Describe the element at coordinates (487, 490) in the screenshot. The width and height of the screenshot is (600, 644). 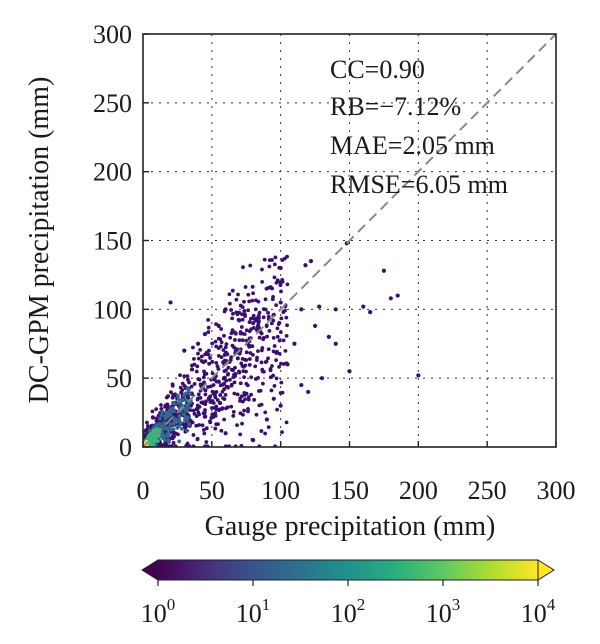
I see `x-tick-label: 250` at that location.